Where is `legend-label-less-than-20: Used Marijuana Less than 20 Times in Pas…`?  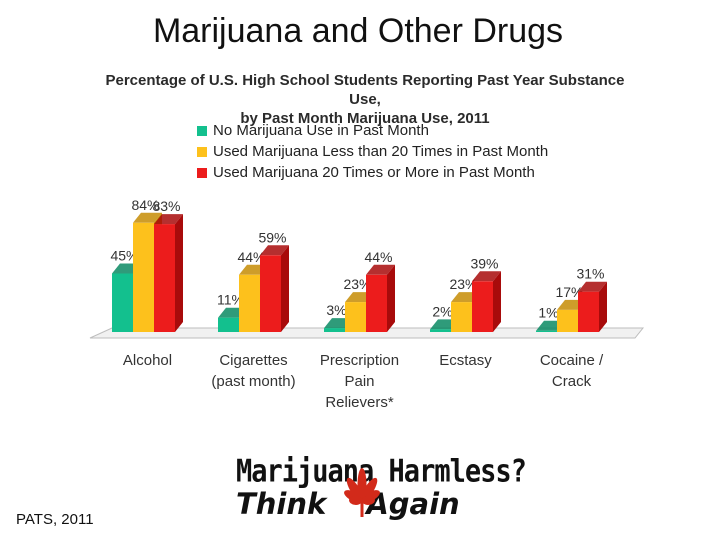
legend-label-less-than-20: Used Marijuana Less than 20 Times in Pas… is located at coordinates (381, 151).